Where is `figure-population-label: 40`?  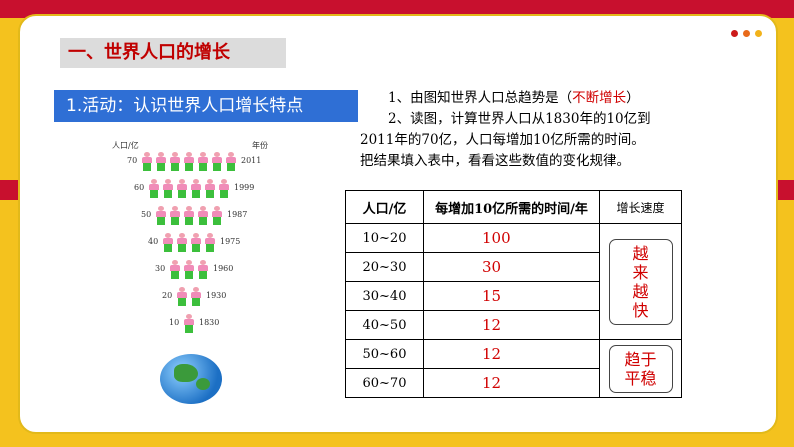 figure-population-label: 40 is located at coordinates (153, 241).